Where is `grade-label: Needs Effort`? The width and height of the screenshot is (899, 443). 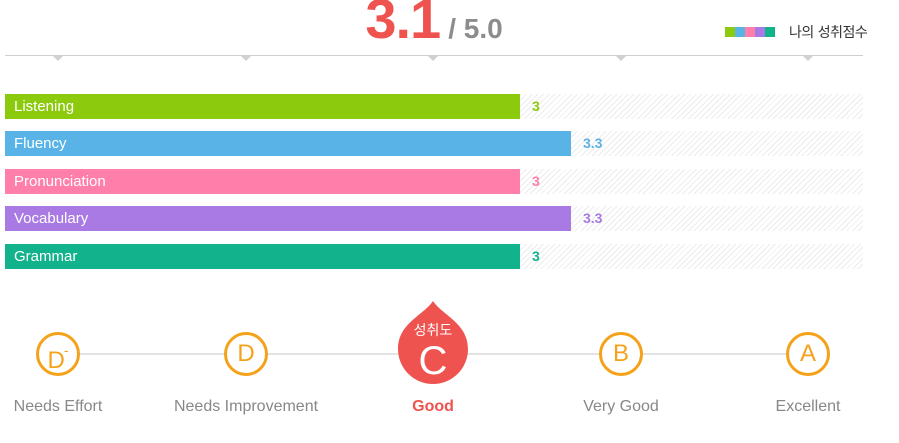
grade-label: Needs Effort is located at coordinates (58, 406).